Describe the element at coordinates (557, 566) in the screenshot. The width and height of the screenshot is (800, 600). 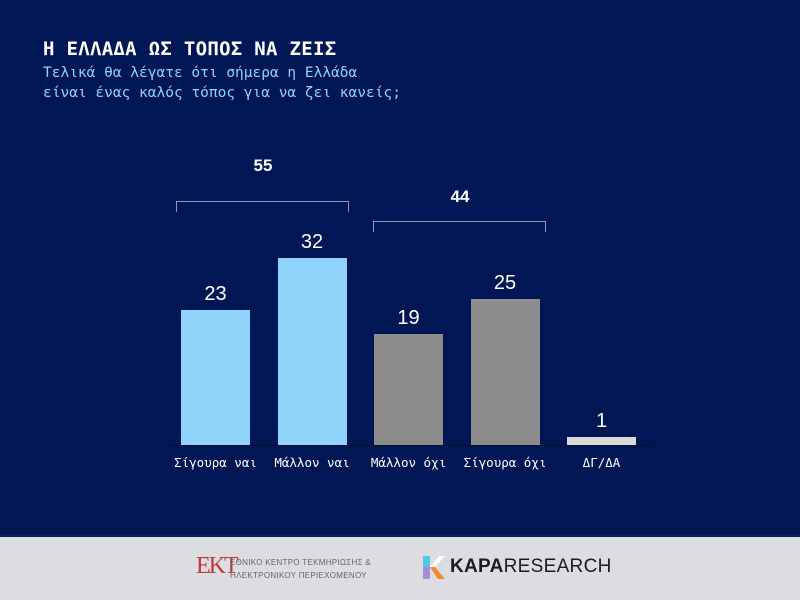
I see `kapa-light: RESEARCH` at that location.